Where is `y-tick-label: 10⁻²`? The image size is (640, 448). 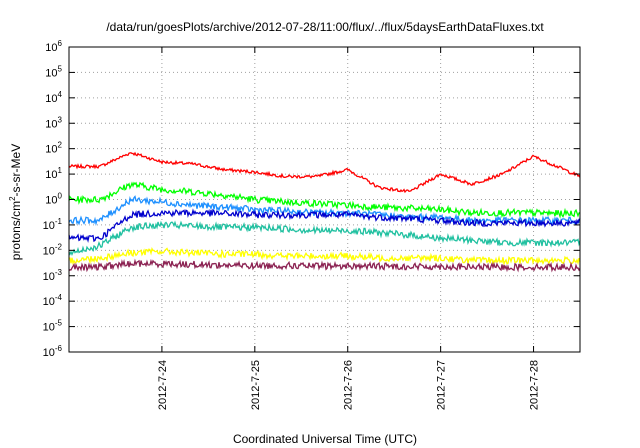
y-tick-label: 10⁻² is located at coordinates (53, 249).